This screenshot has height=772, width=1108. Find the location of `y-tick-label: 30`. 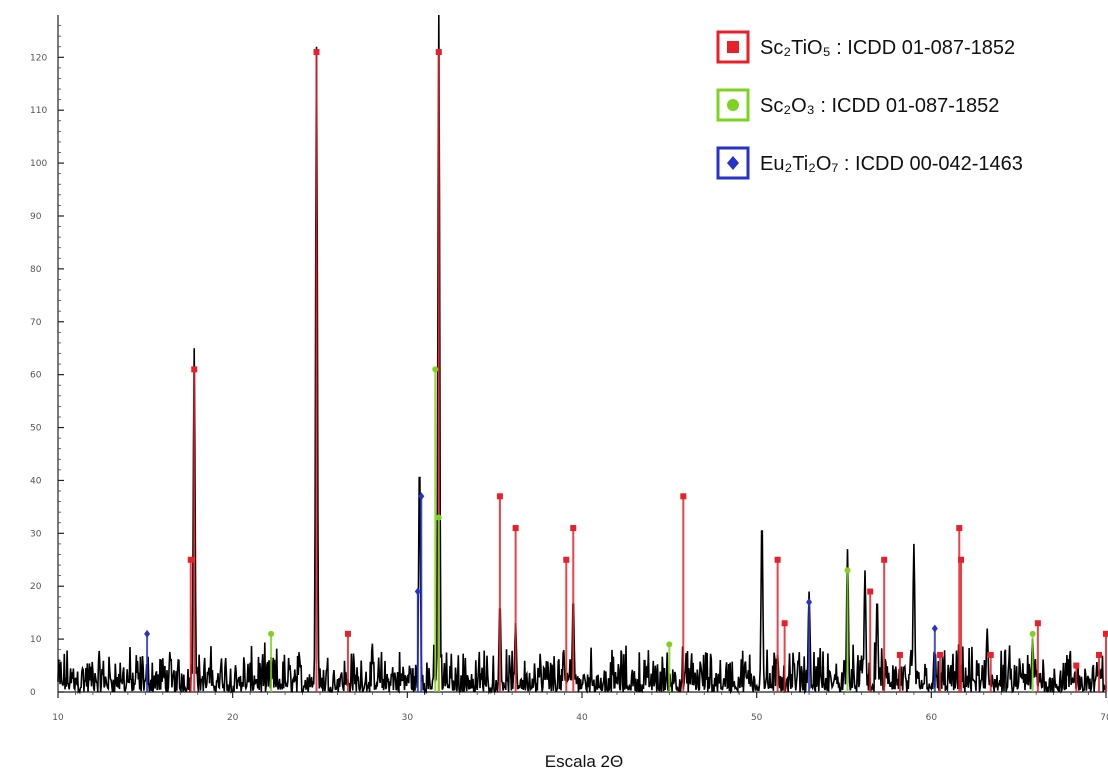

y-tick-label: 30 is located at coordinates (36, 534).